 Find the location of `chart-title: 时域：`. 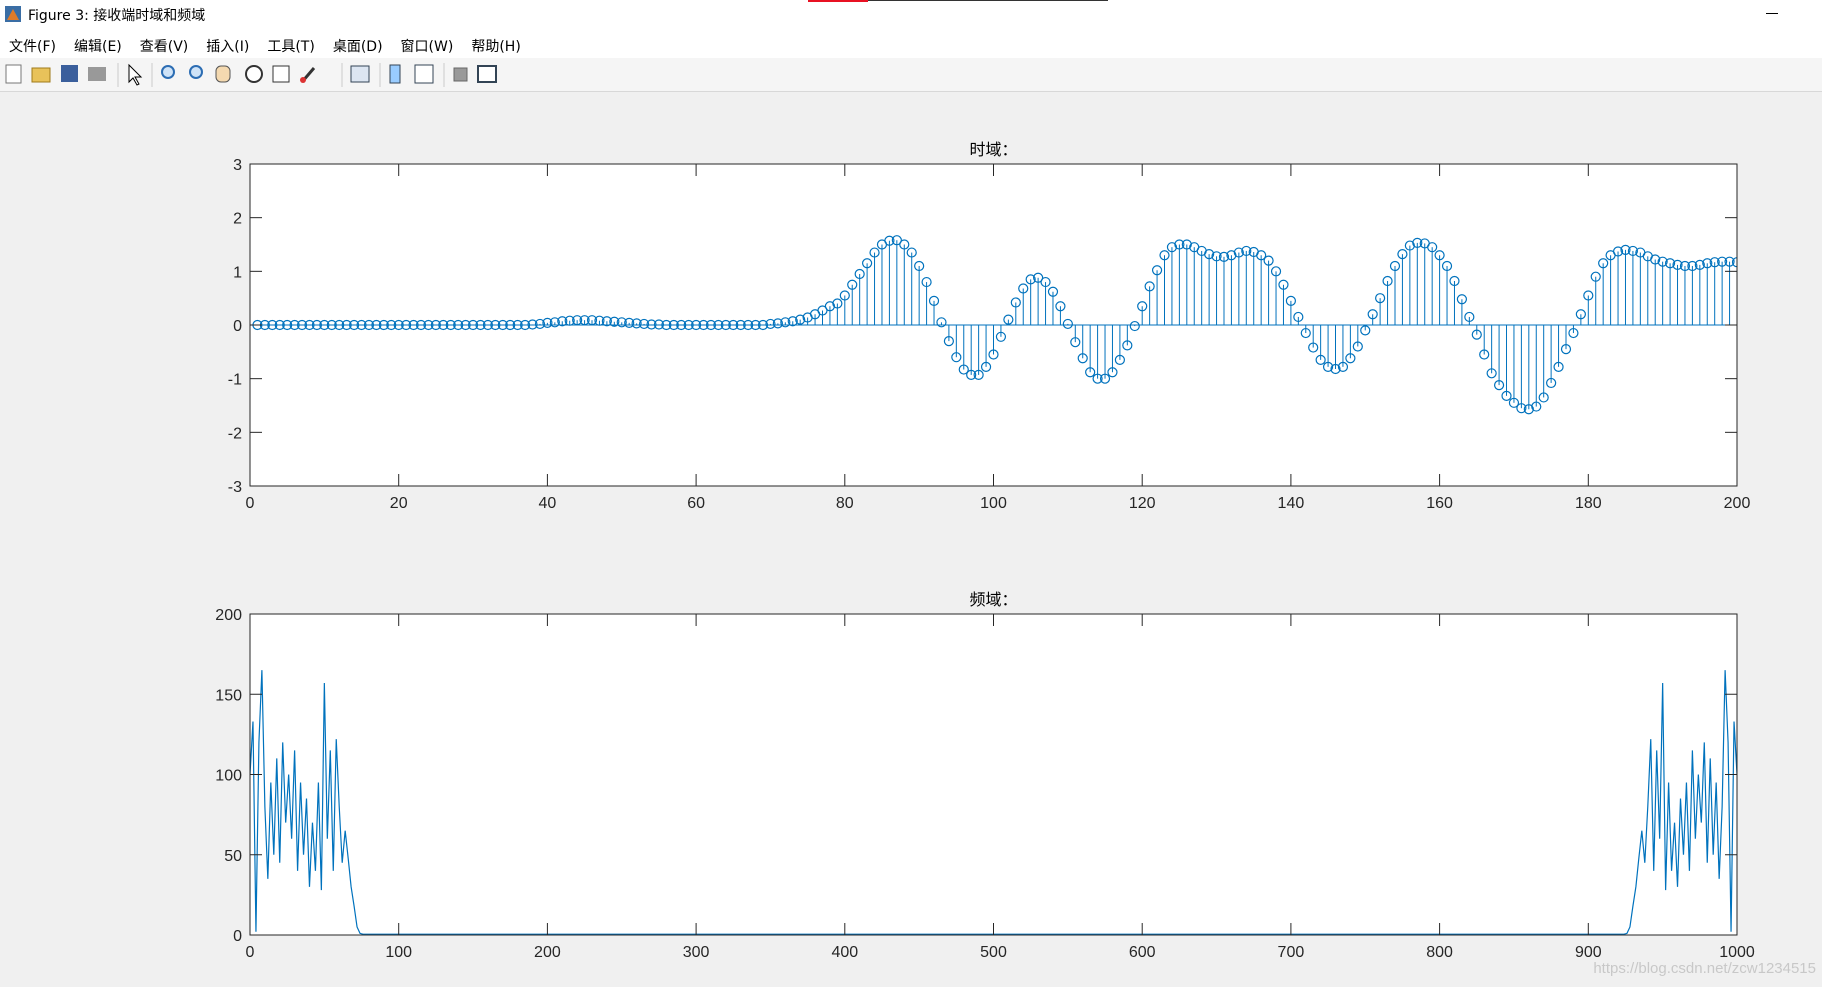

chart-title: 时域： is located at coordinates (993, 149).